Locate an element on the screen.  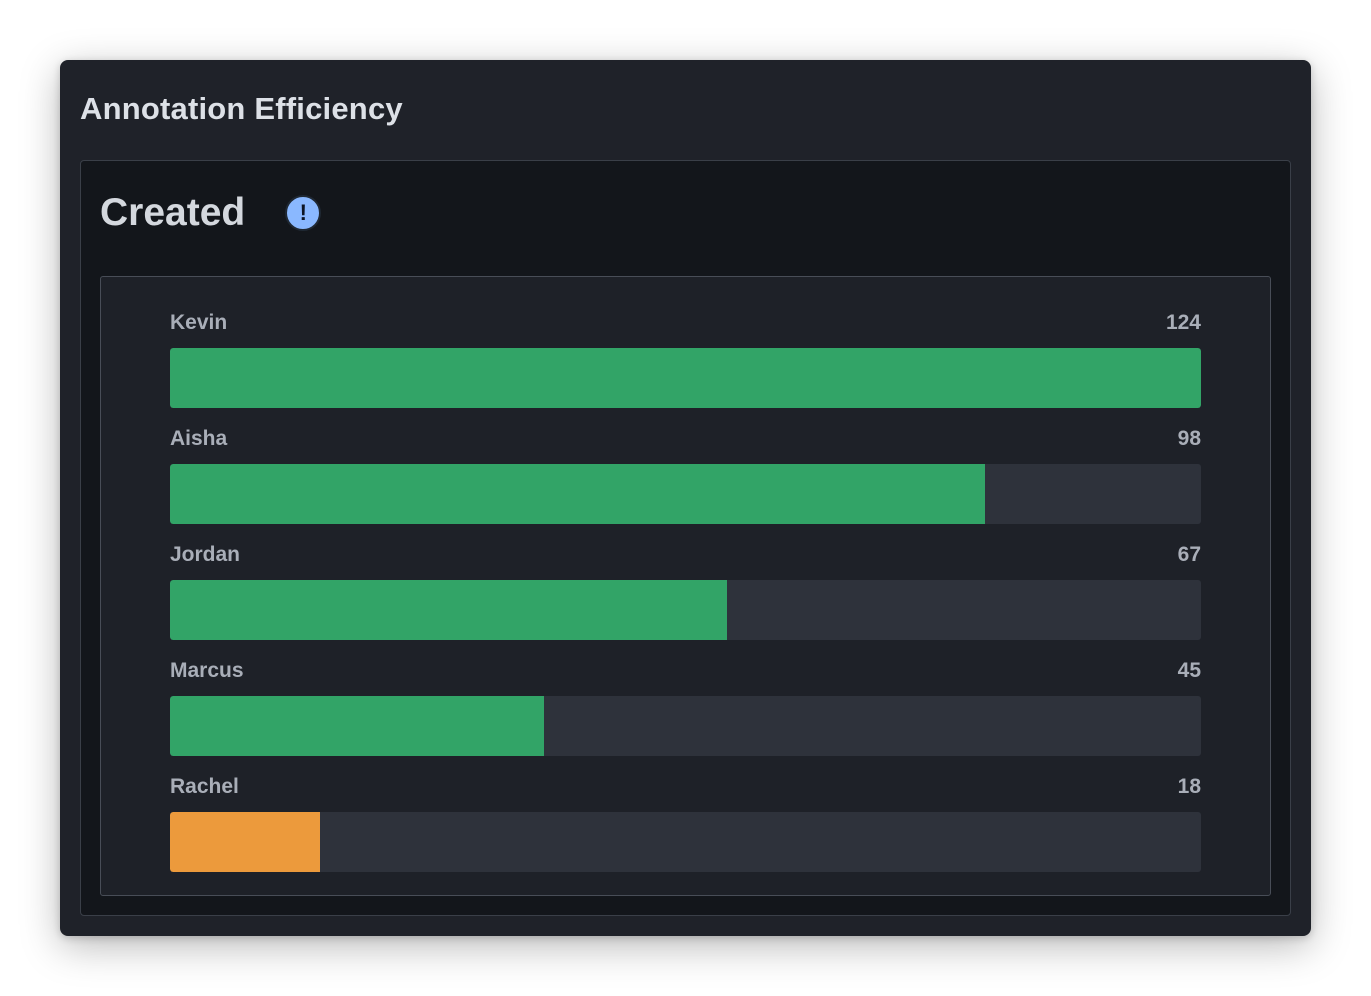
card-title: Annotation Efficiency is located at coordinates (241, 108).